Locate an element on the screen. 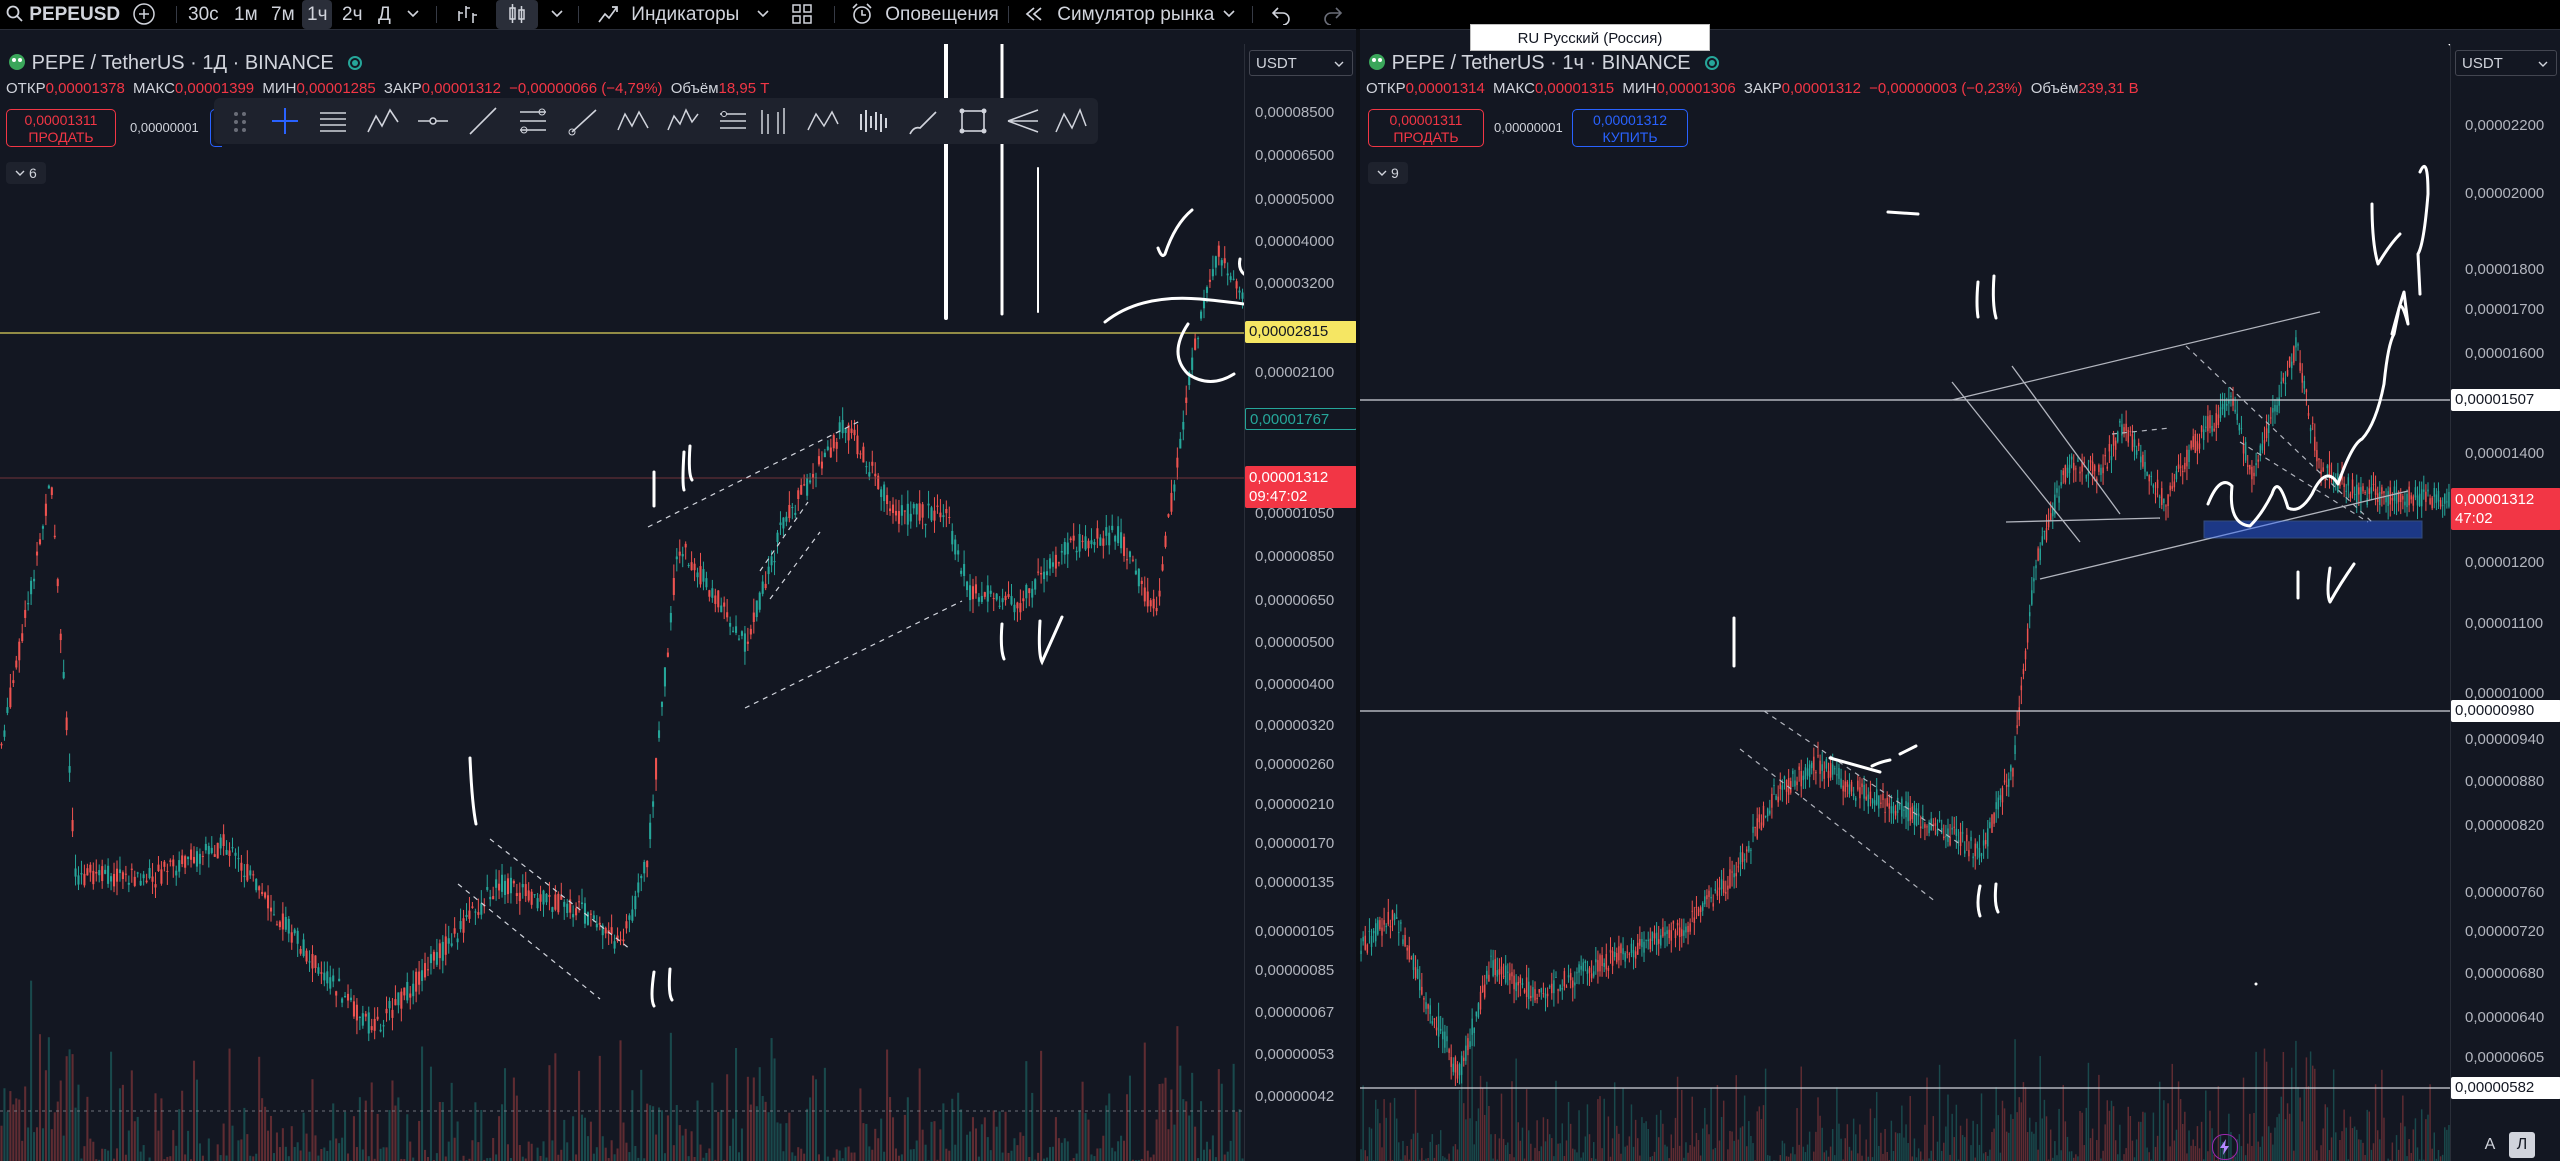 The image size is (2560, 1161). brush-tool-icon is located at coordinates (923, 121).